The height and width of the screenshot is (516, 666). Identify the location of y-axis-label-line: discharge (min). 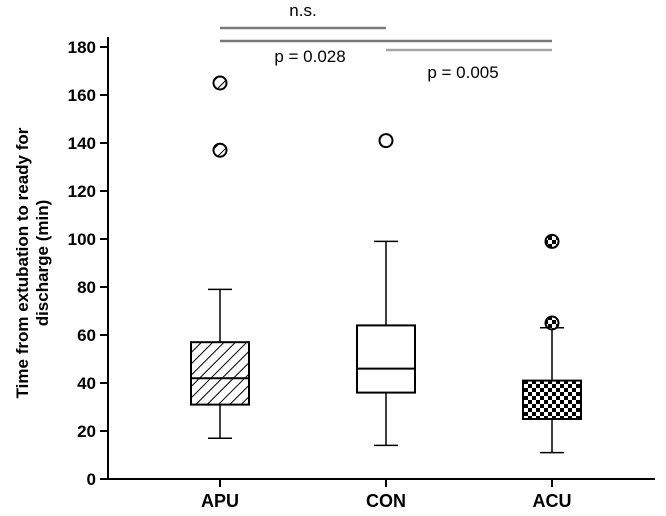
(42, 263).